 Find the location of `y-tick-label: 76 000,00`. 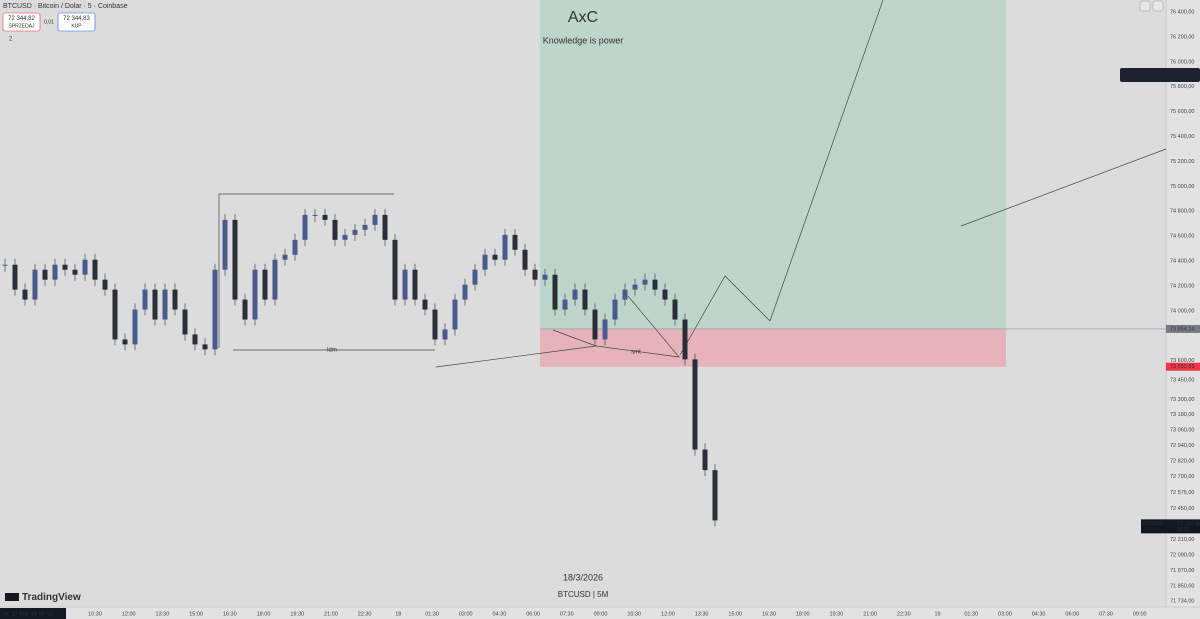

y-tick-label: 76 000,00 is located at coordinates (1182, 62).